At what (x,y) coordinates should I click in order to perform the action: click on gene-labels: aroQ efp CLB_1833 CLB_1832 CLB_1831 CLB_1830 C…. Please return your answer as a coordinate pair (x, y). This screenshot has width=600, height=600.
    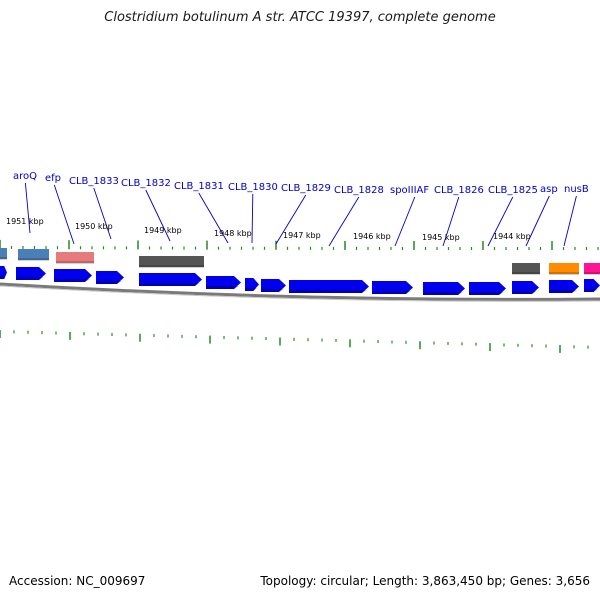
    Looking at the image, I should click on (301, 183).